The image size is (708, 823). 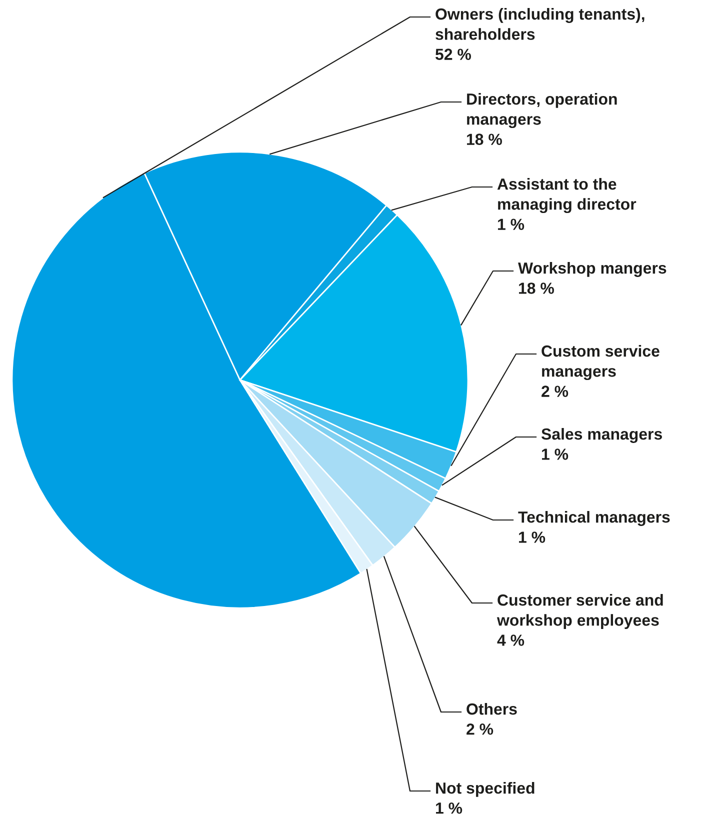 What do you see at coordinates (601, 362) in the screenshot?
I see `slice-label: Custom service managers` at bounding box center [601, 362].